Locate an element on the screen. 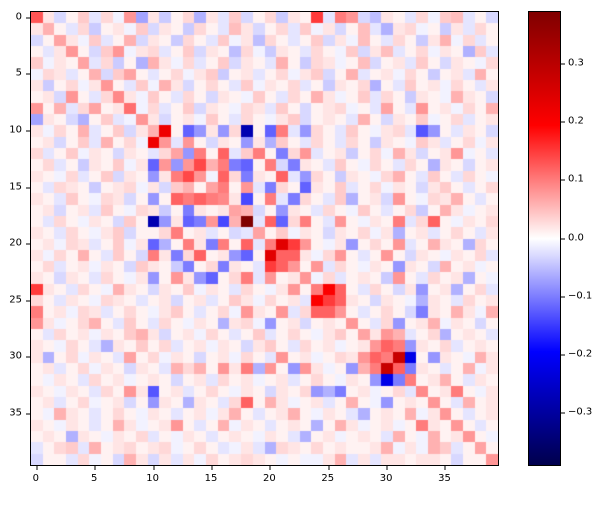 This screenshot has height=505, width=606. colorbar-tick-label: 0.3 is located at coordinates (576, 63).